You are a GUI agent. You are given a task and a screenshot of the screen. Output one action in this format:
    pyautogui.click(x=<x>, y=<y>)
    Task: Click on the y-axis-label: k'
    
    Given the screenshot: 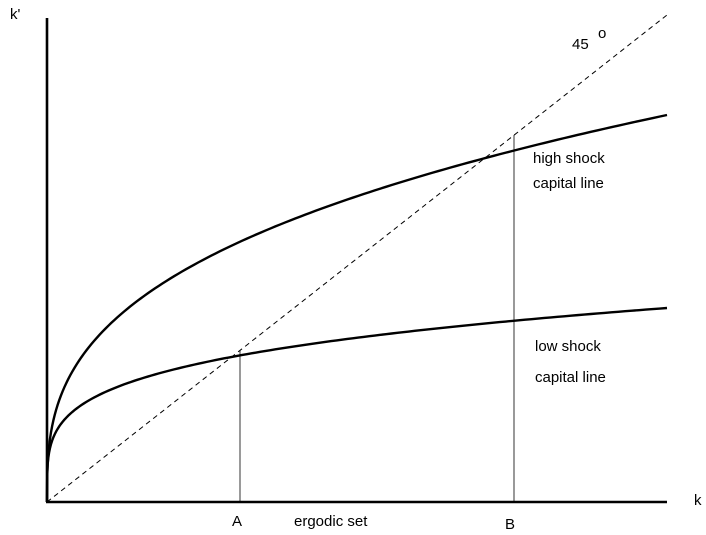 What is the action you would take?
    pyautogui.click(x=15, y=14)
    